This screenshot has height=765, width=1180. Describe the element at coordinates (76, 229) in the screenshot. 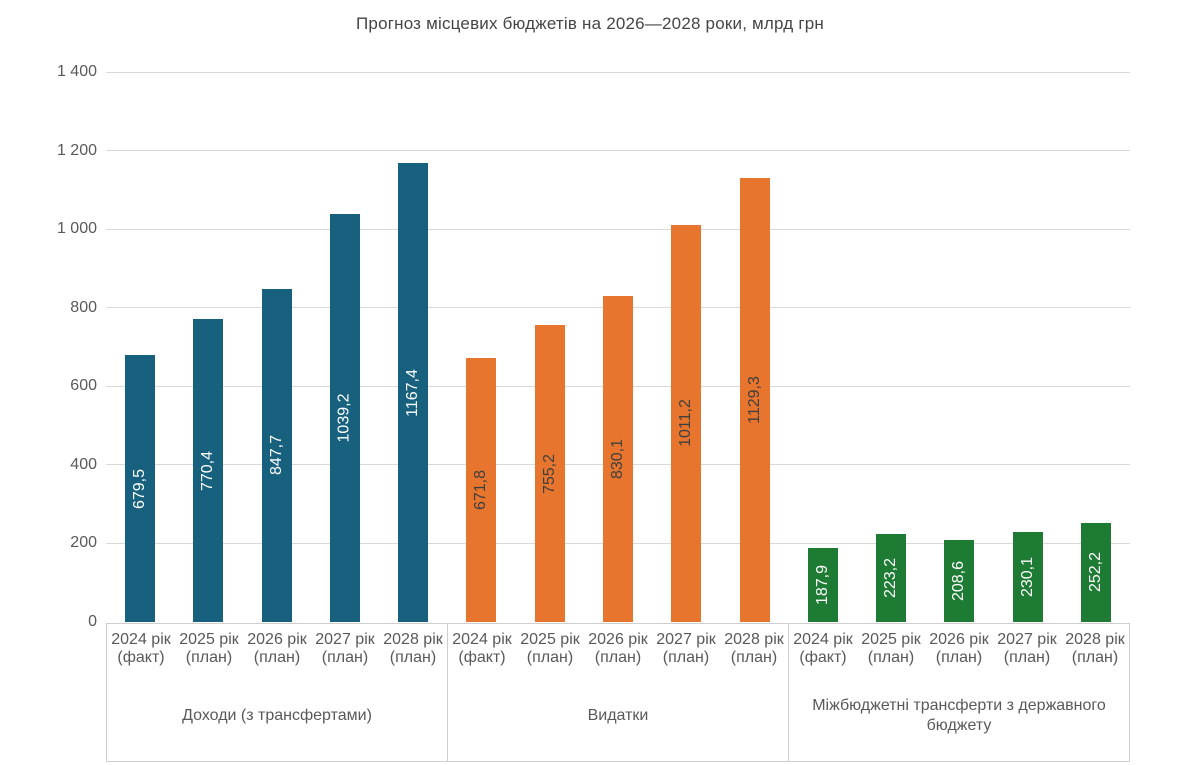

I see `y-axis-tick-label: 1 000` at that location.